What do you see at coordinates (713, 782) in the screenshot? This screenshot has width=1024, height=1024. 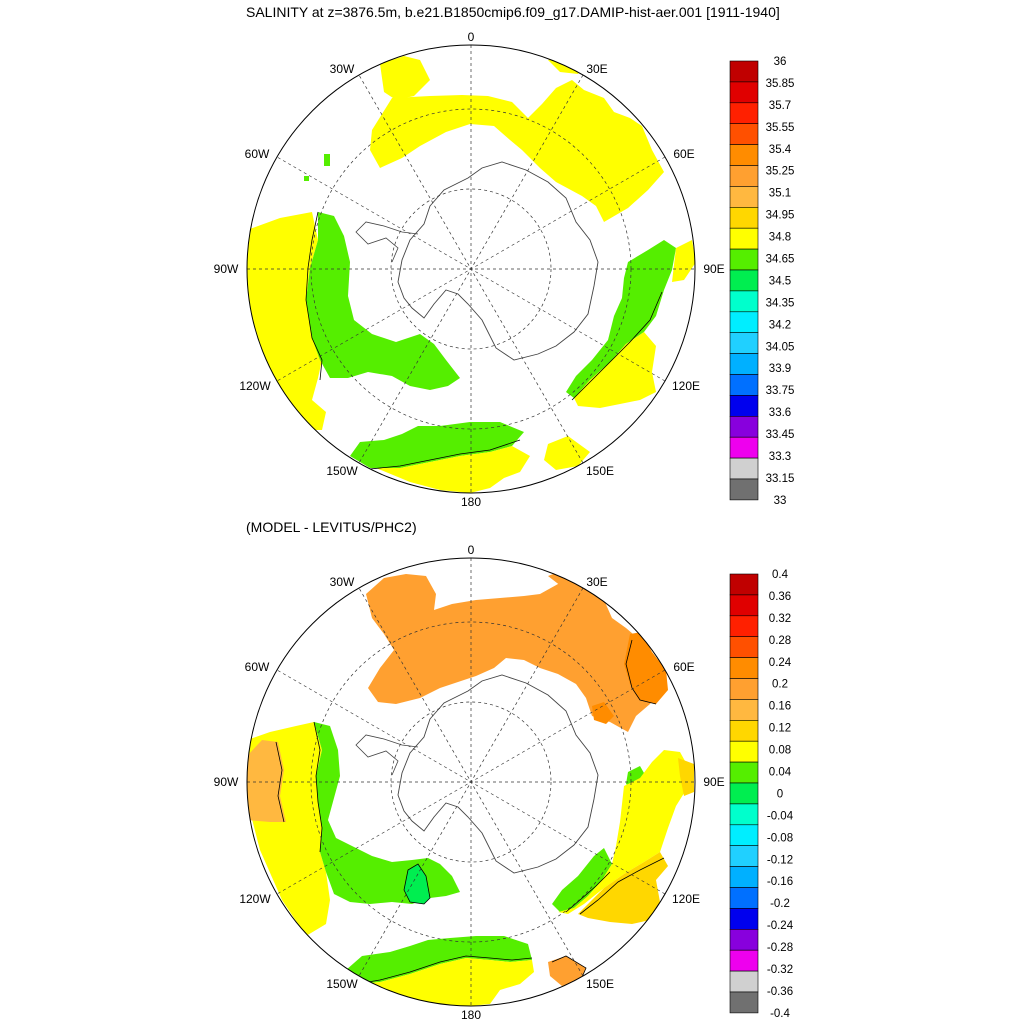 I see `bottom-lon-label-90e: 90E` at bounding box center [713, 782].